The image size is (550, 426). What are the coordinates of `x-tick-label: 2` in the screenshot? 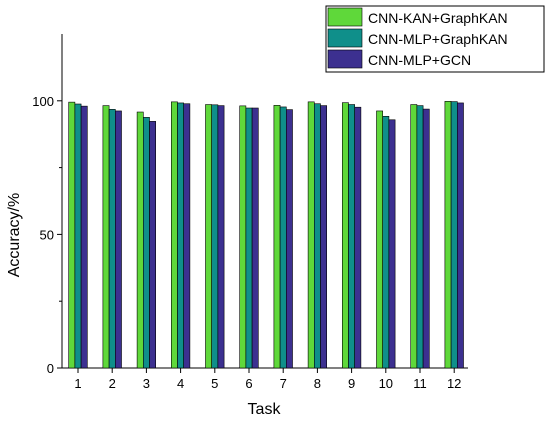 It's located at (112, 383).